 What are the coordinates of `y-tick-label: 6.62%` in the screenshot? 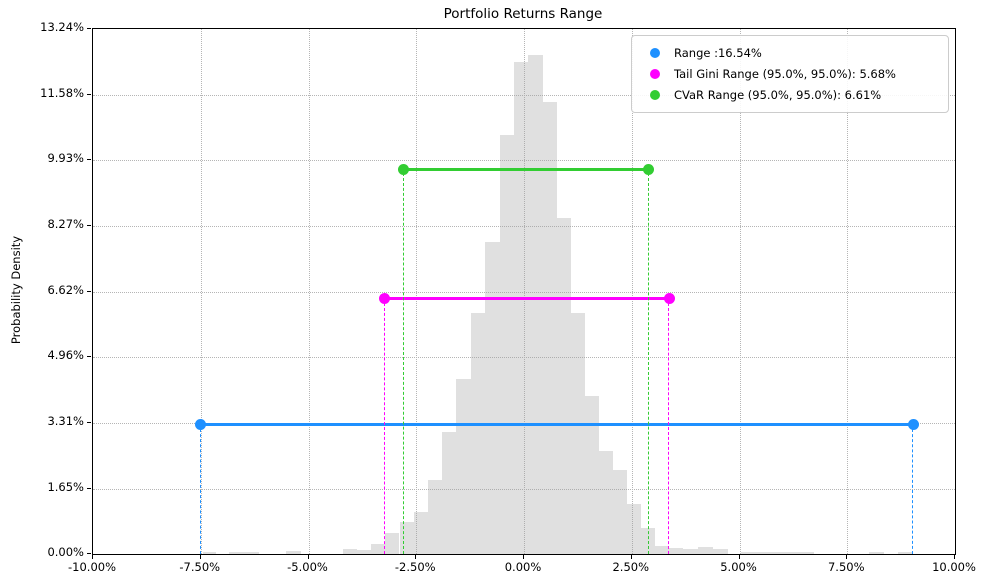 It's located at (65, 289).